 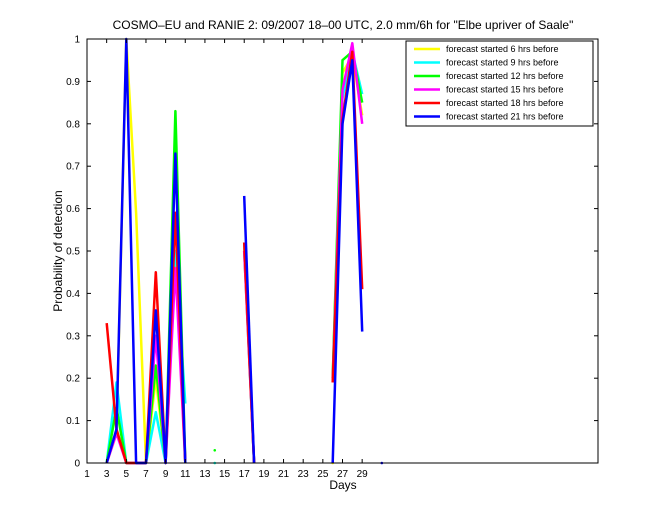 I want to click on y-tick-label: 0.7, so click(x=73, y=167).